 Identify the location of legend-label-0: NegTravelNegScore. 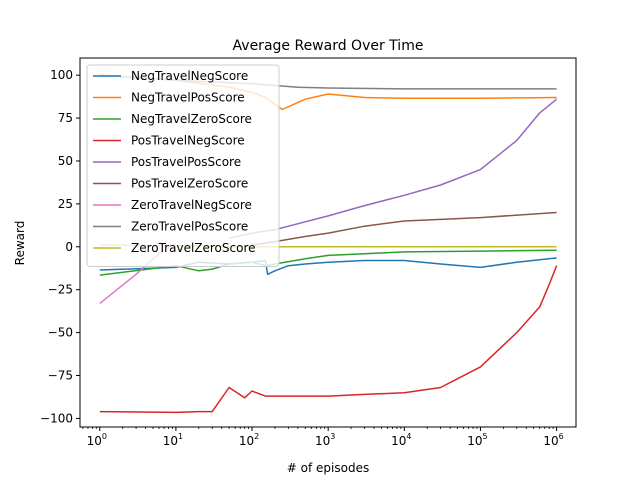
(189, 76).